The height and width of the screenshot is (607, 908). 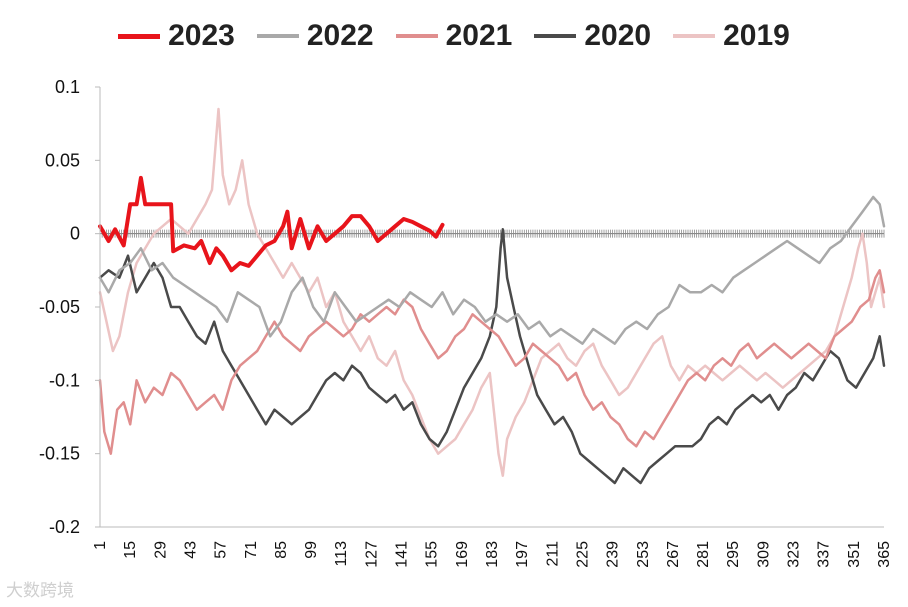 I want to click on x-tick-label: 155, so click(x=432, y=554).